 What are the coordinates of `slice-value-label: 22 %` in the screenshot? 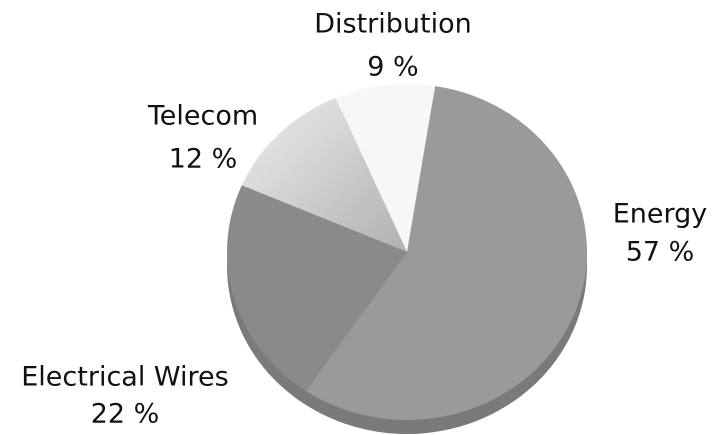 It's located at (125, 414).